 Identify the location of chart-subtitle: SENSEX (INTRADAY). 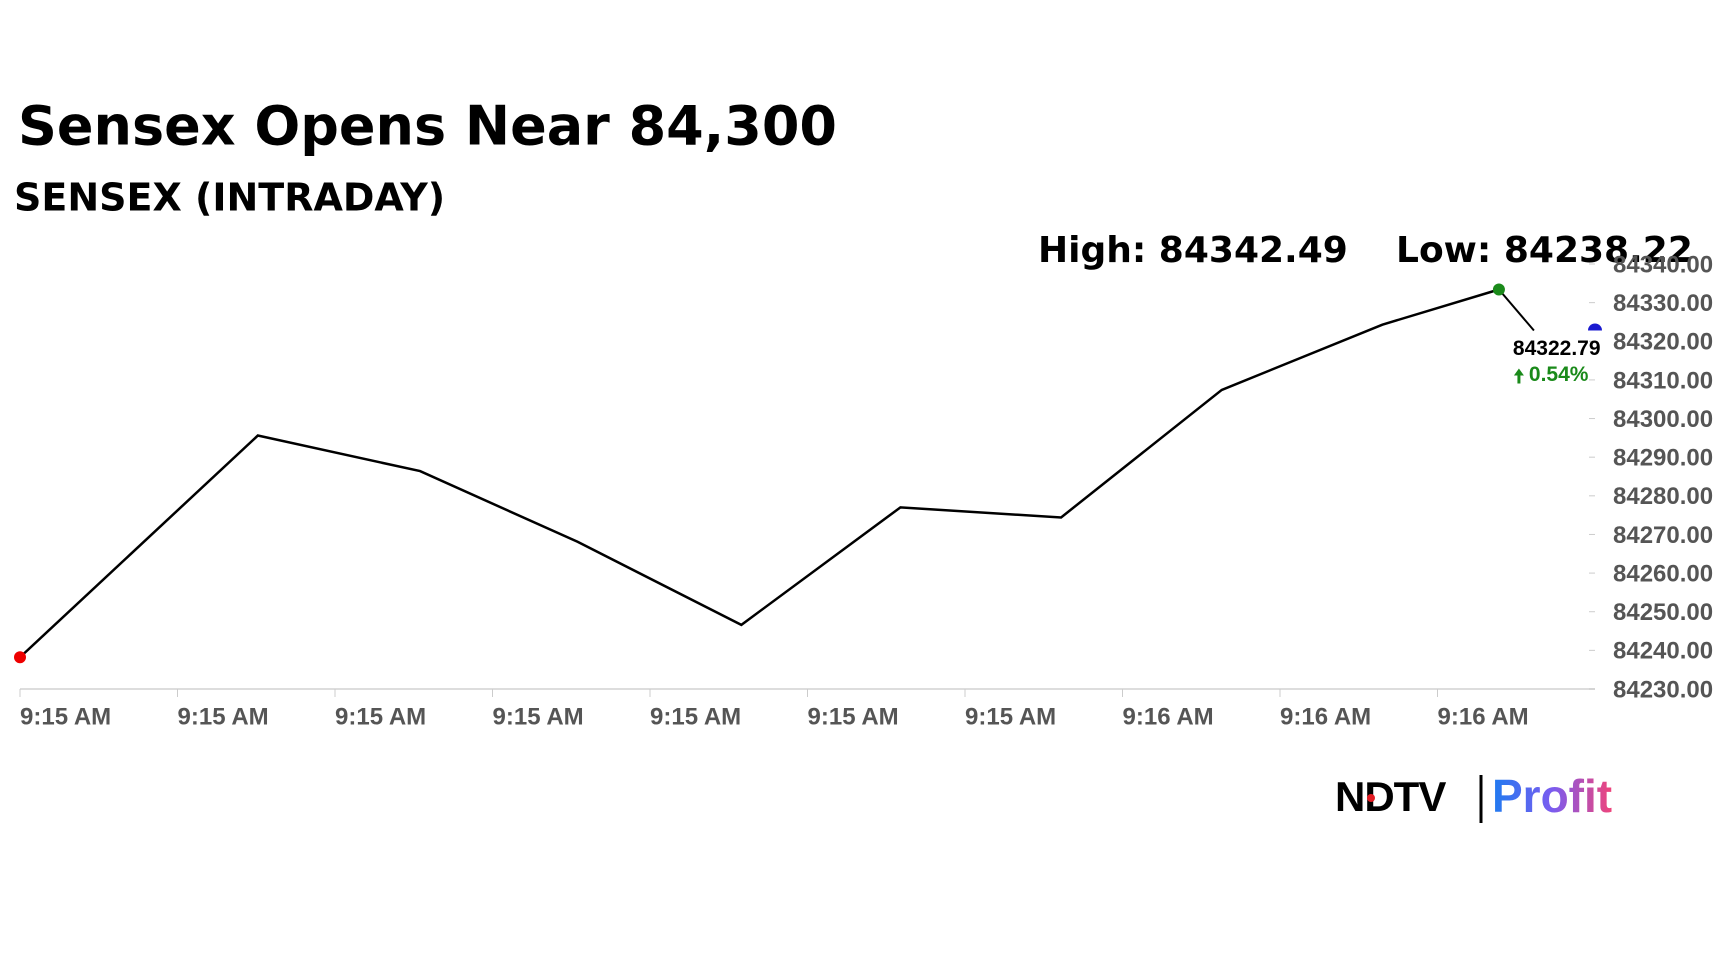
(229, 198).